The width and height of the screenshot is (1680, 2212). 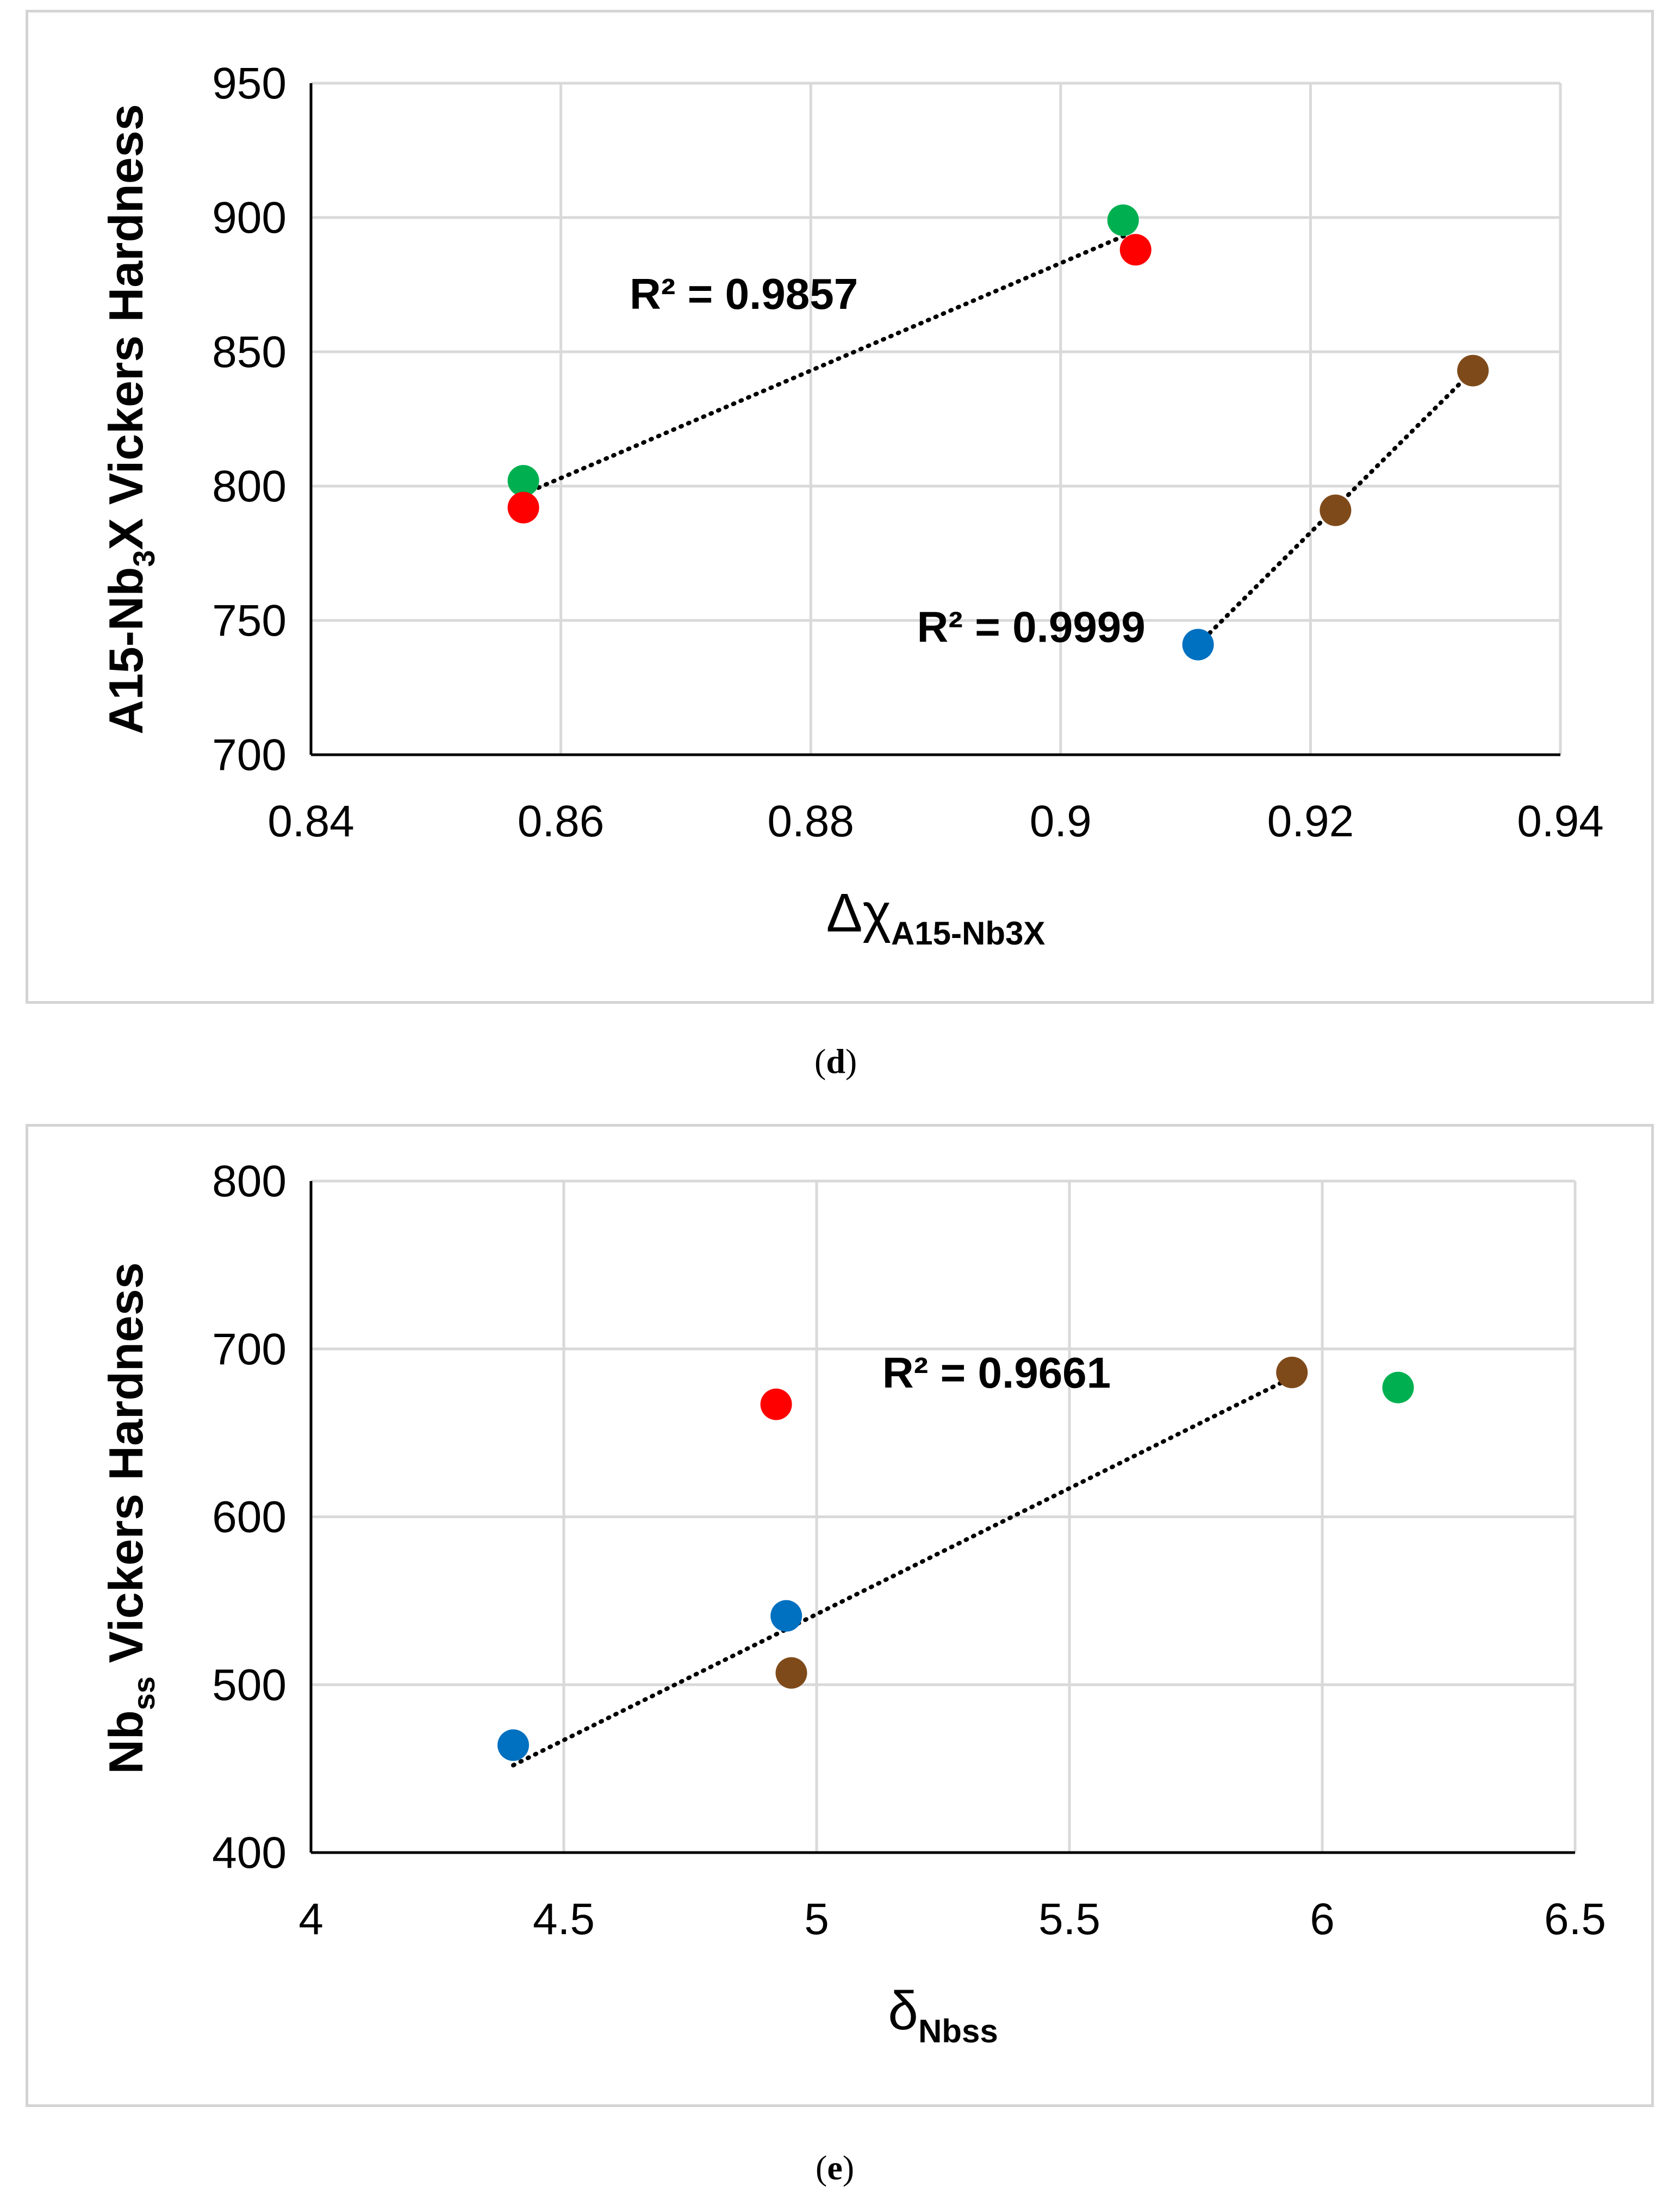 I want to click on caption-e-close: ), so click(x=848, y=2167).